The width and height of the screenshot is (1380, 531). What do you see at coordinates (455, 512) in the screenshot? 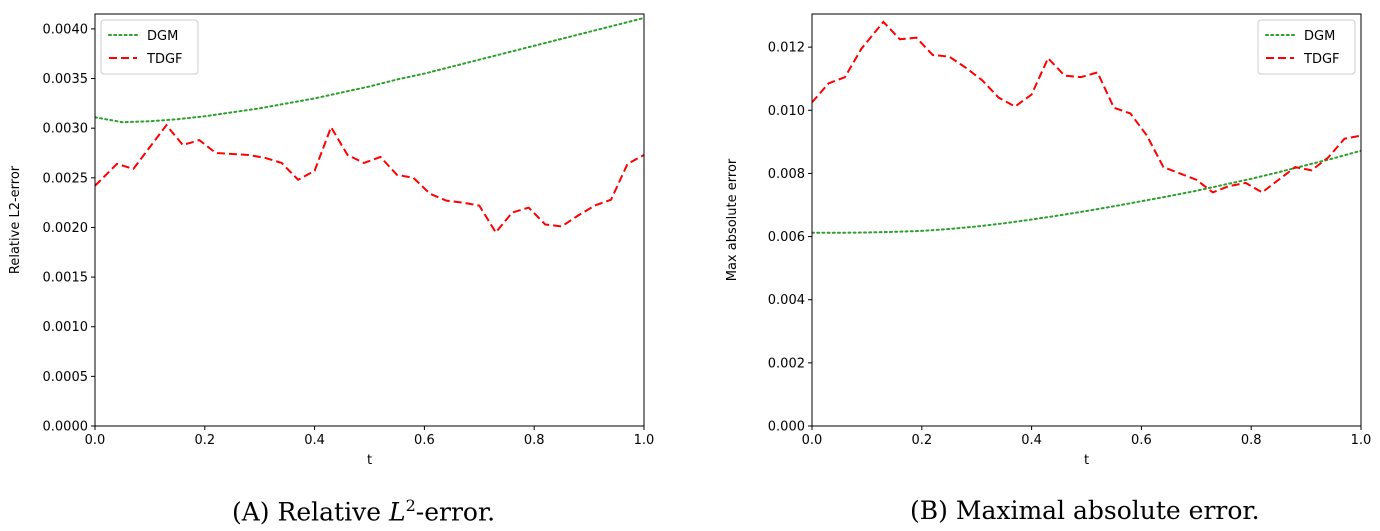
I see `caption-a-text-post: -error.` at bounding box center [455, 512].